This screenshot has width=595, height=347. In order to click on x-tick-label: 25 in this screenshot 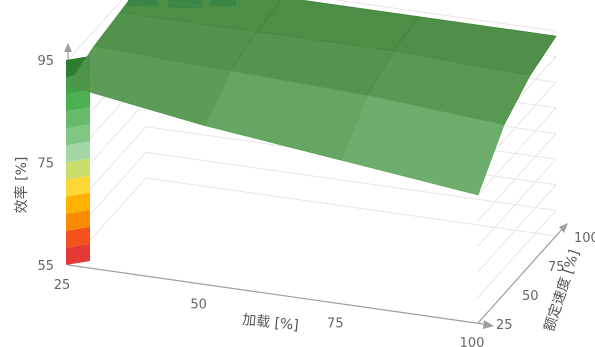, I will do `click(62, 285)`.